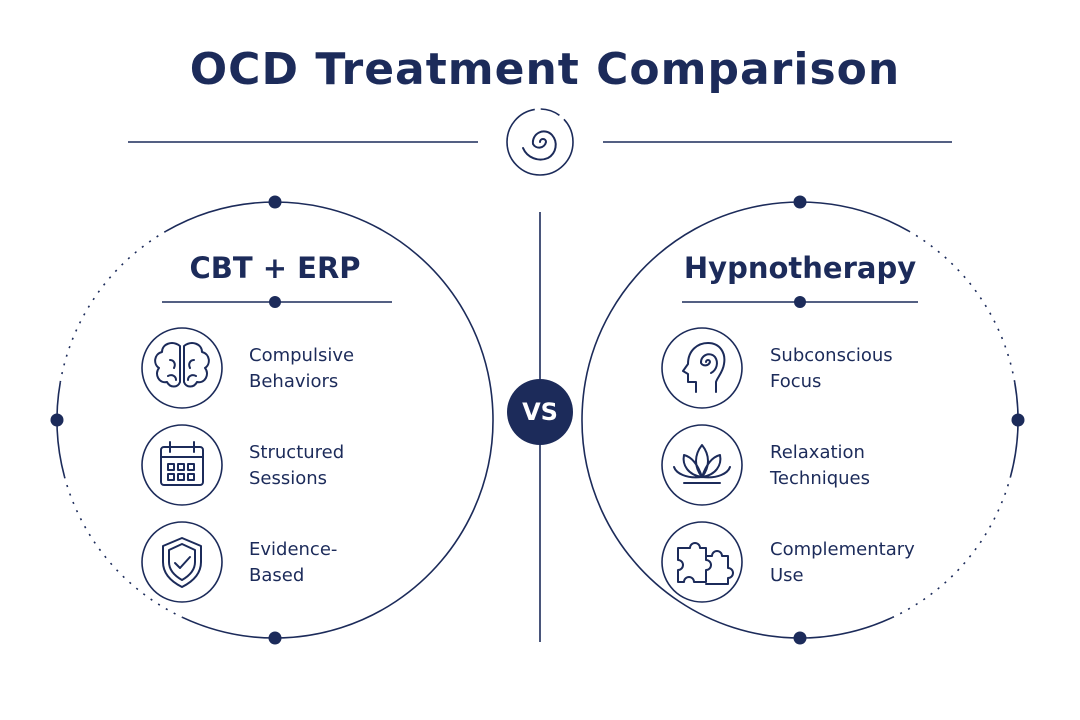 Image resolution: width=1080 pixels, height=720 pixels. What do you see at coordinates (274, 268) in the screenshot?
I see `panel-heading: CBT + ERP` at bounding box center [274, 268].